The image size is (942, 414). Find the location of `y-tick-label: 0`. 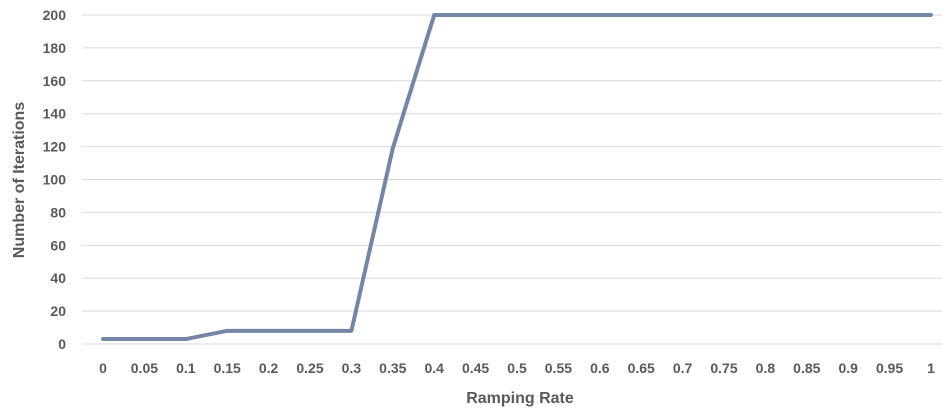

y-tick-label: 0 is located at coordinates (62, 344).